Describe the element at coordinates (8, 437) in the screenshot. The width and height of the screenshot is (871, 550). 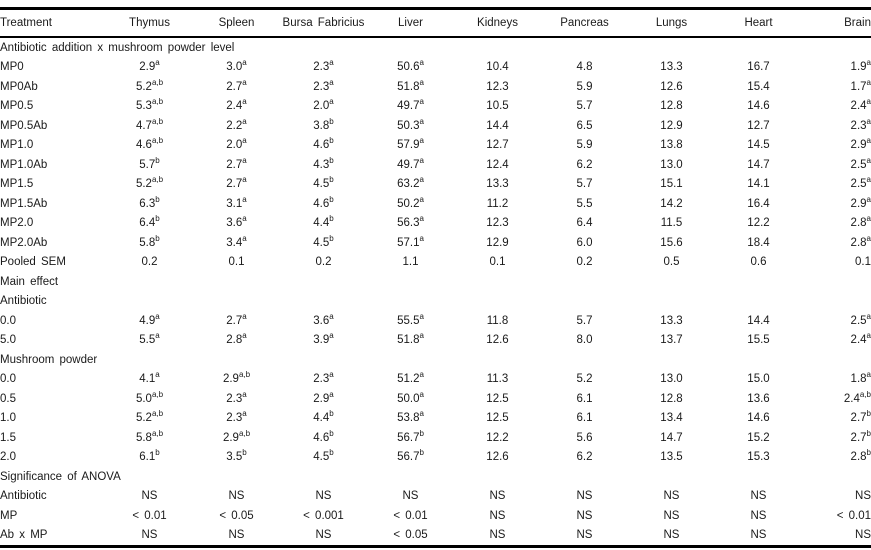
I see `row-label: 1.5` at that location.